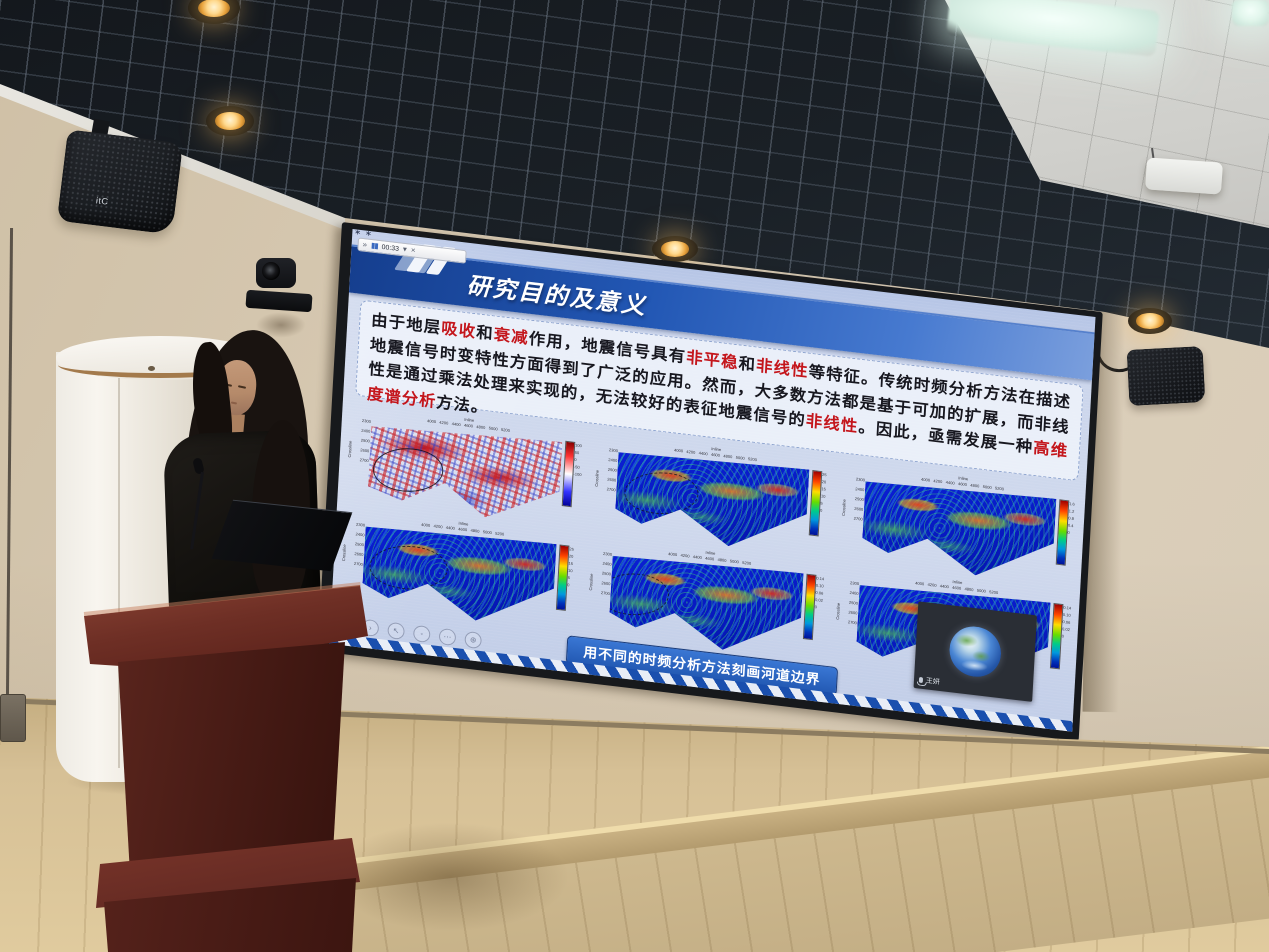  What do you see at coordinates (271, 271) in the screenshot?
I see `camera-lens-icon` at bounding box center [271, 271].